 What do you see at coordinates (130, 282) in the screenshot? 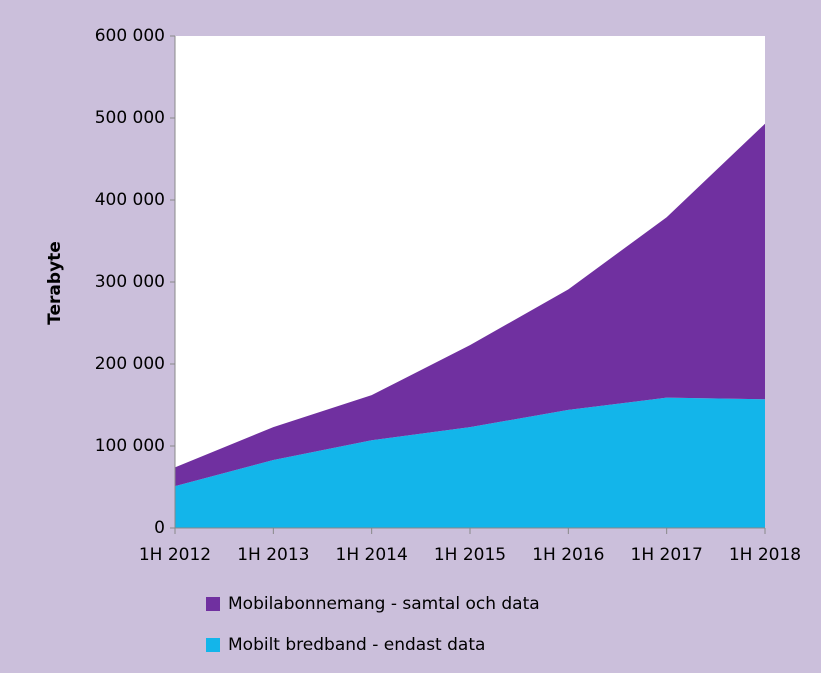
I see `y-tick-label: 300 000` at bounding box center [130, 282].